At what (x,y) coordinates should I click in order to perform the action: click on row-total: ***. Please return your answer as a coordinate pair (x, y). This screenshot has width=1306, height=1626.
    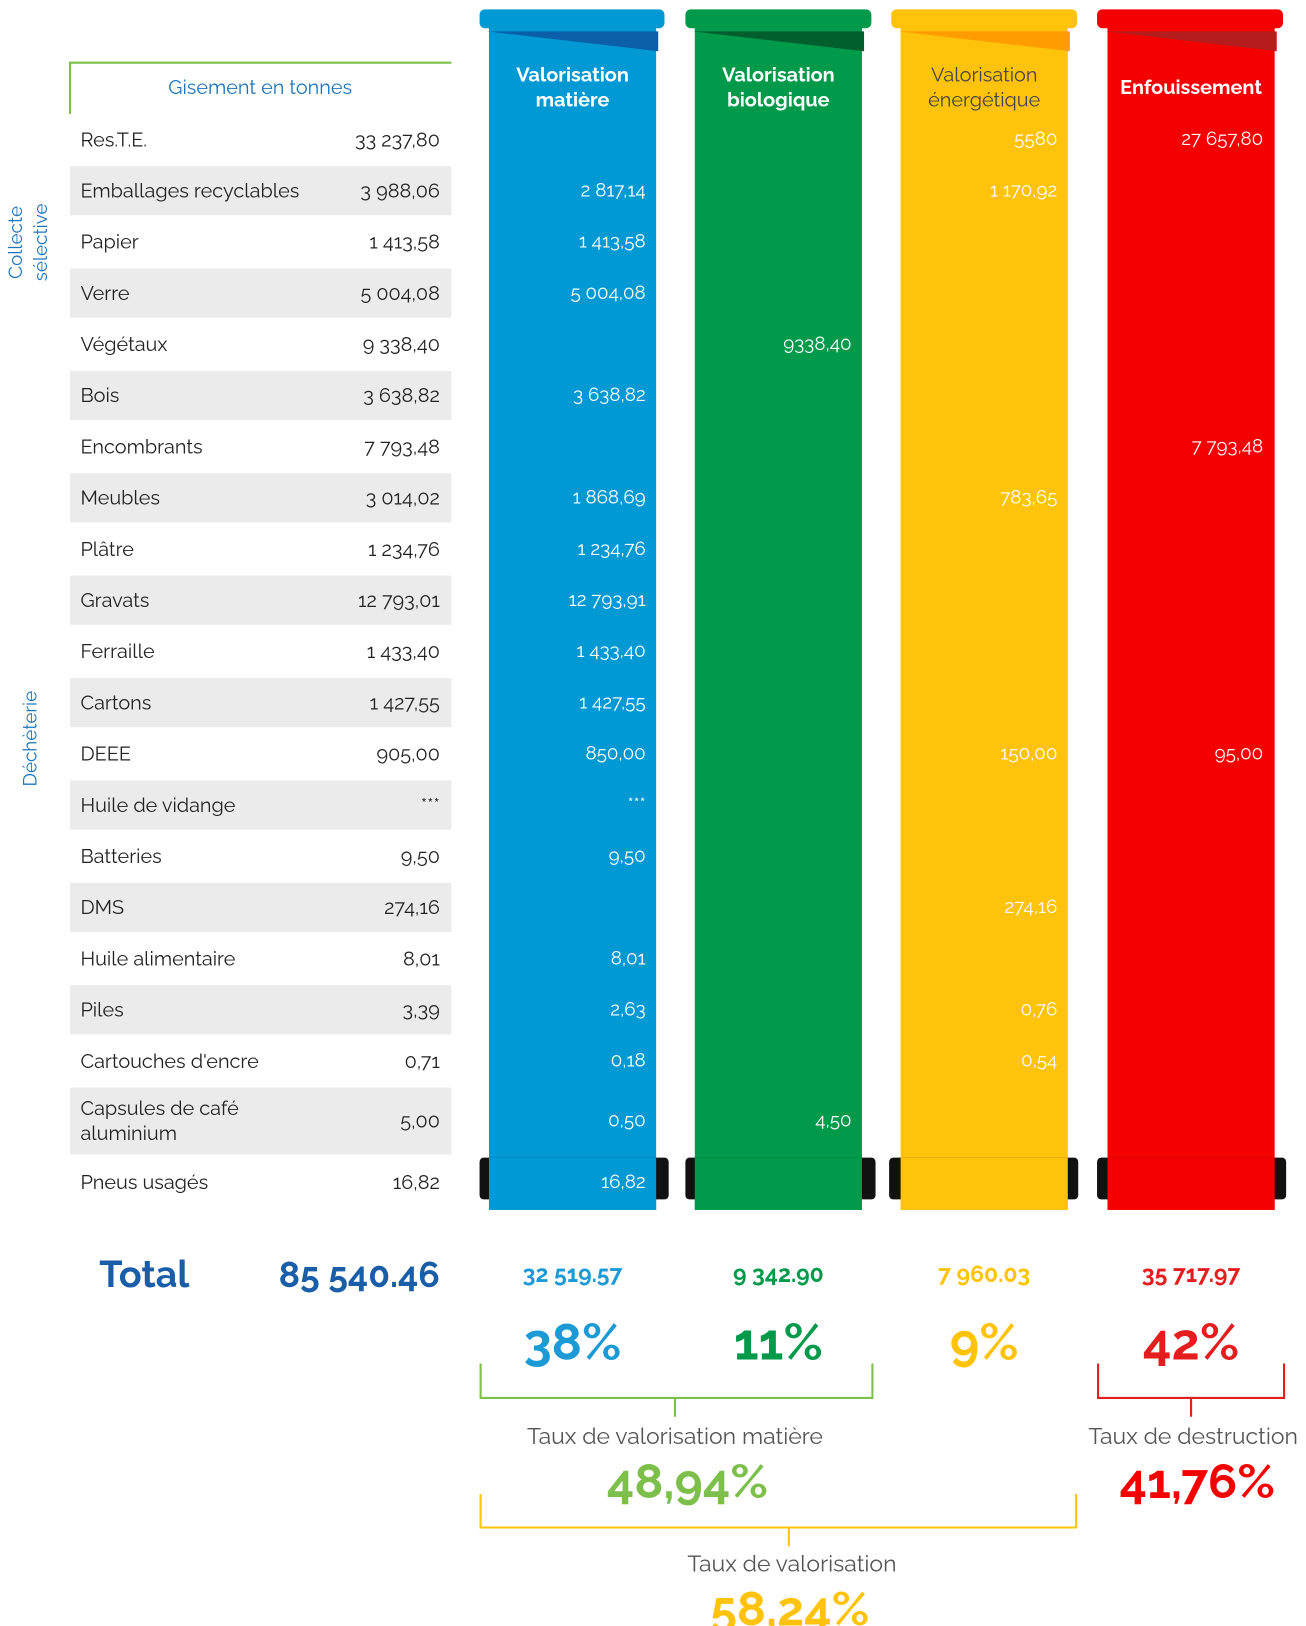
    Looking at the image, I should click on (430, 805).